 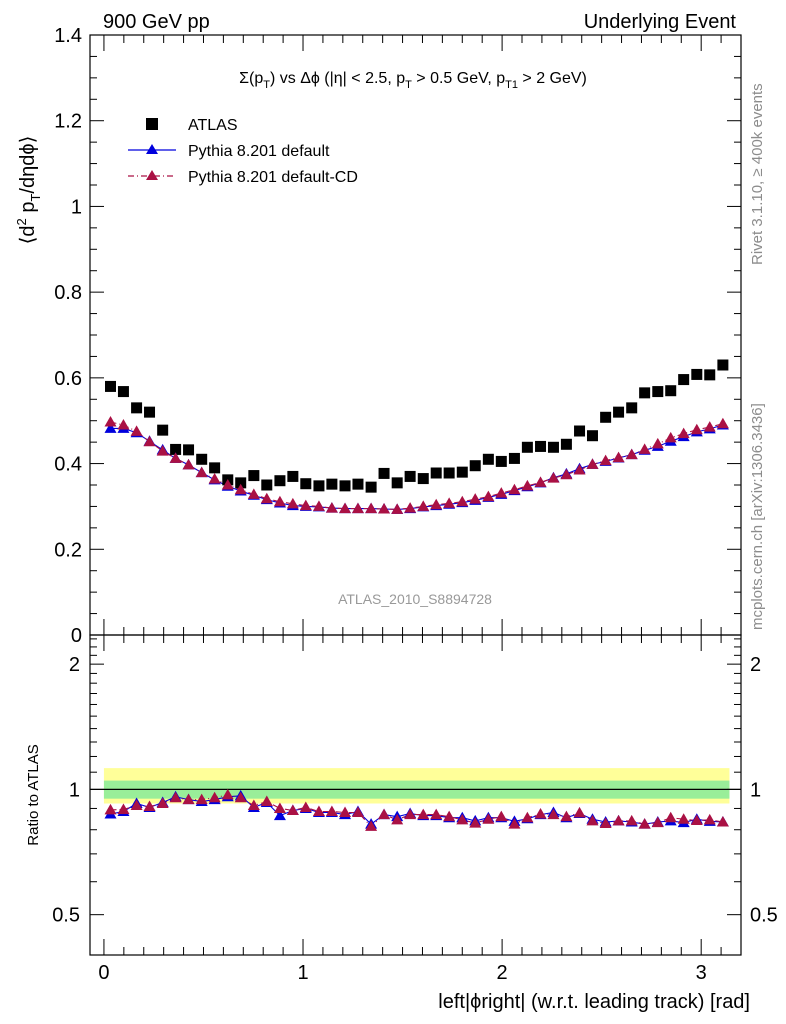 What do you see at coordinates (68, 293) in the screenshot?
I see `main-y-tick-label: 0.8` at bounding box center [68, 293].